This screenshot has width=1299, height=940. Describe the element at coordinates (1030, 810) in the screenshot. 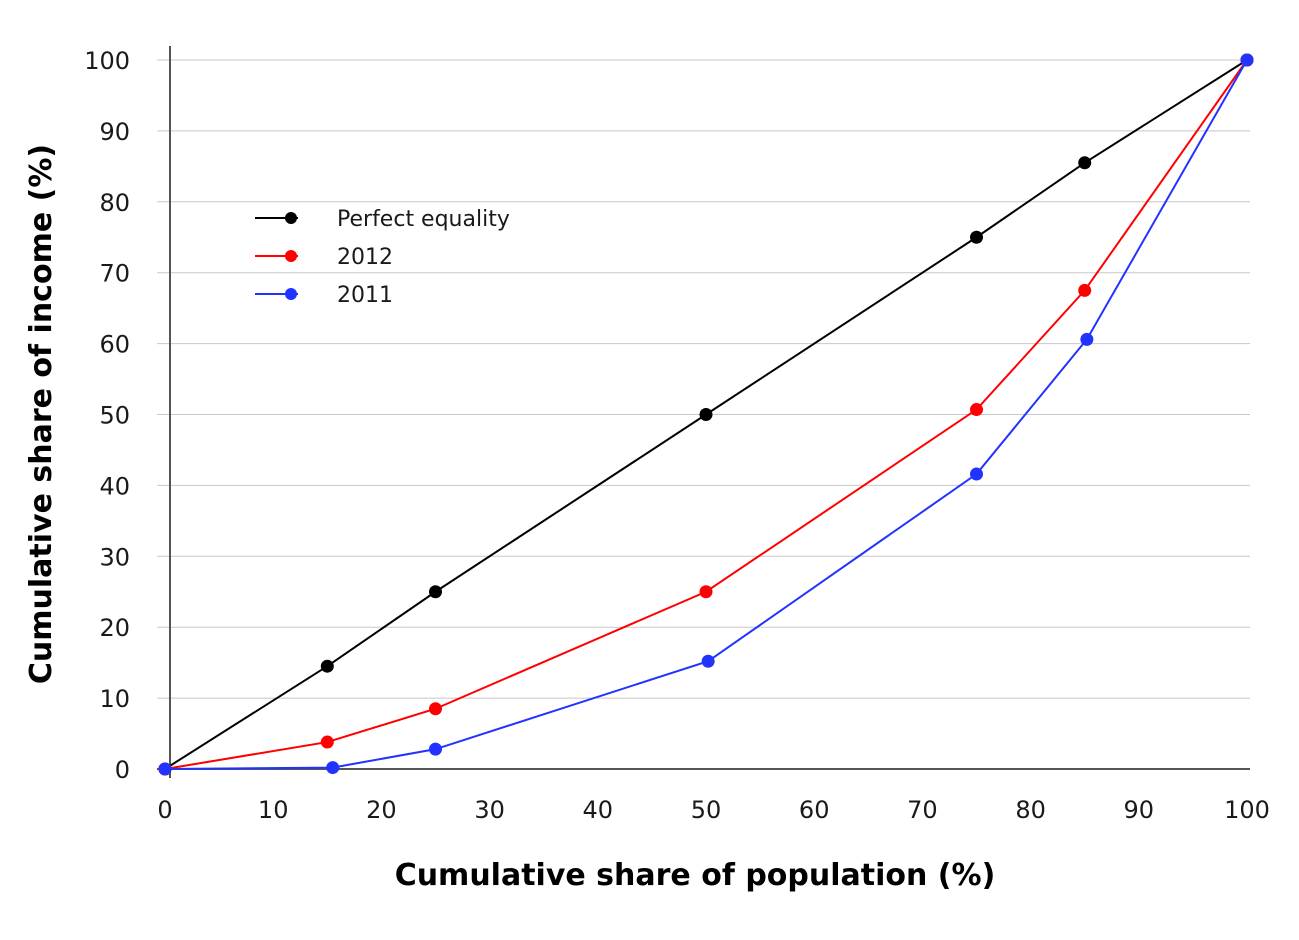

I see `x-tick-label: 80` at that location.